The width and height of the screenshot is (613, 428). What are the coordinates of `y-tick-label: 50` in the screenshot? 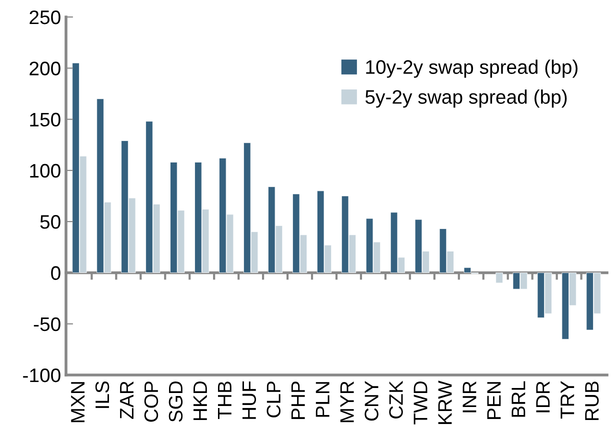 It's located at (50, 222).